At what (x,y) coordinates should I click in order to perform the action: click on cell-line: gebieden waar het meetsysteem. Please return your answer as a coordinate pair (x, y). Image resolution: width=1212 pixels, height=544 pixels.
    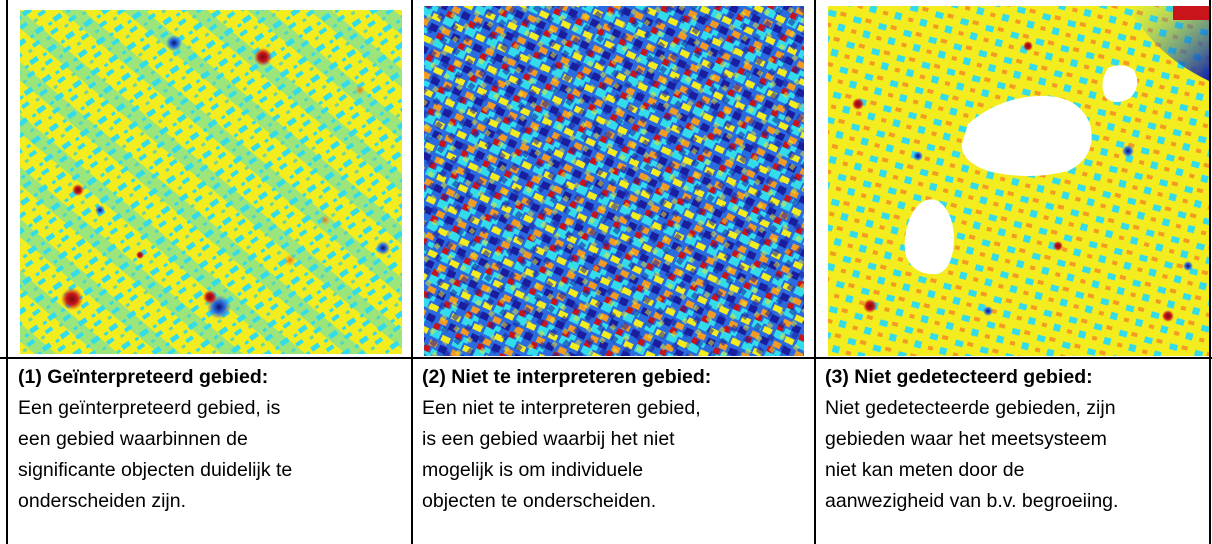
    Looking at the image, I should click on (966, 439).